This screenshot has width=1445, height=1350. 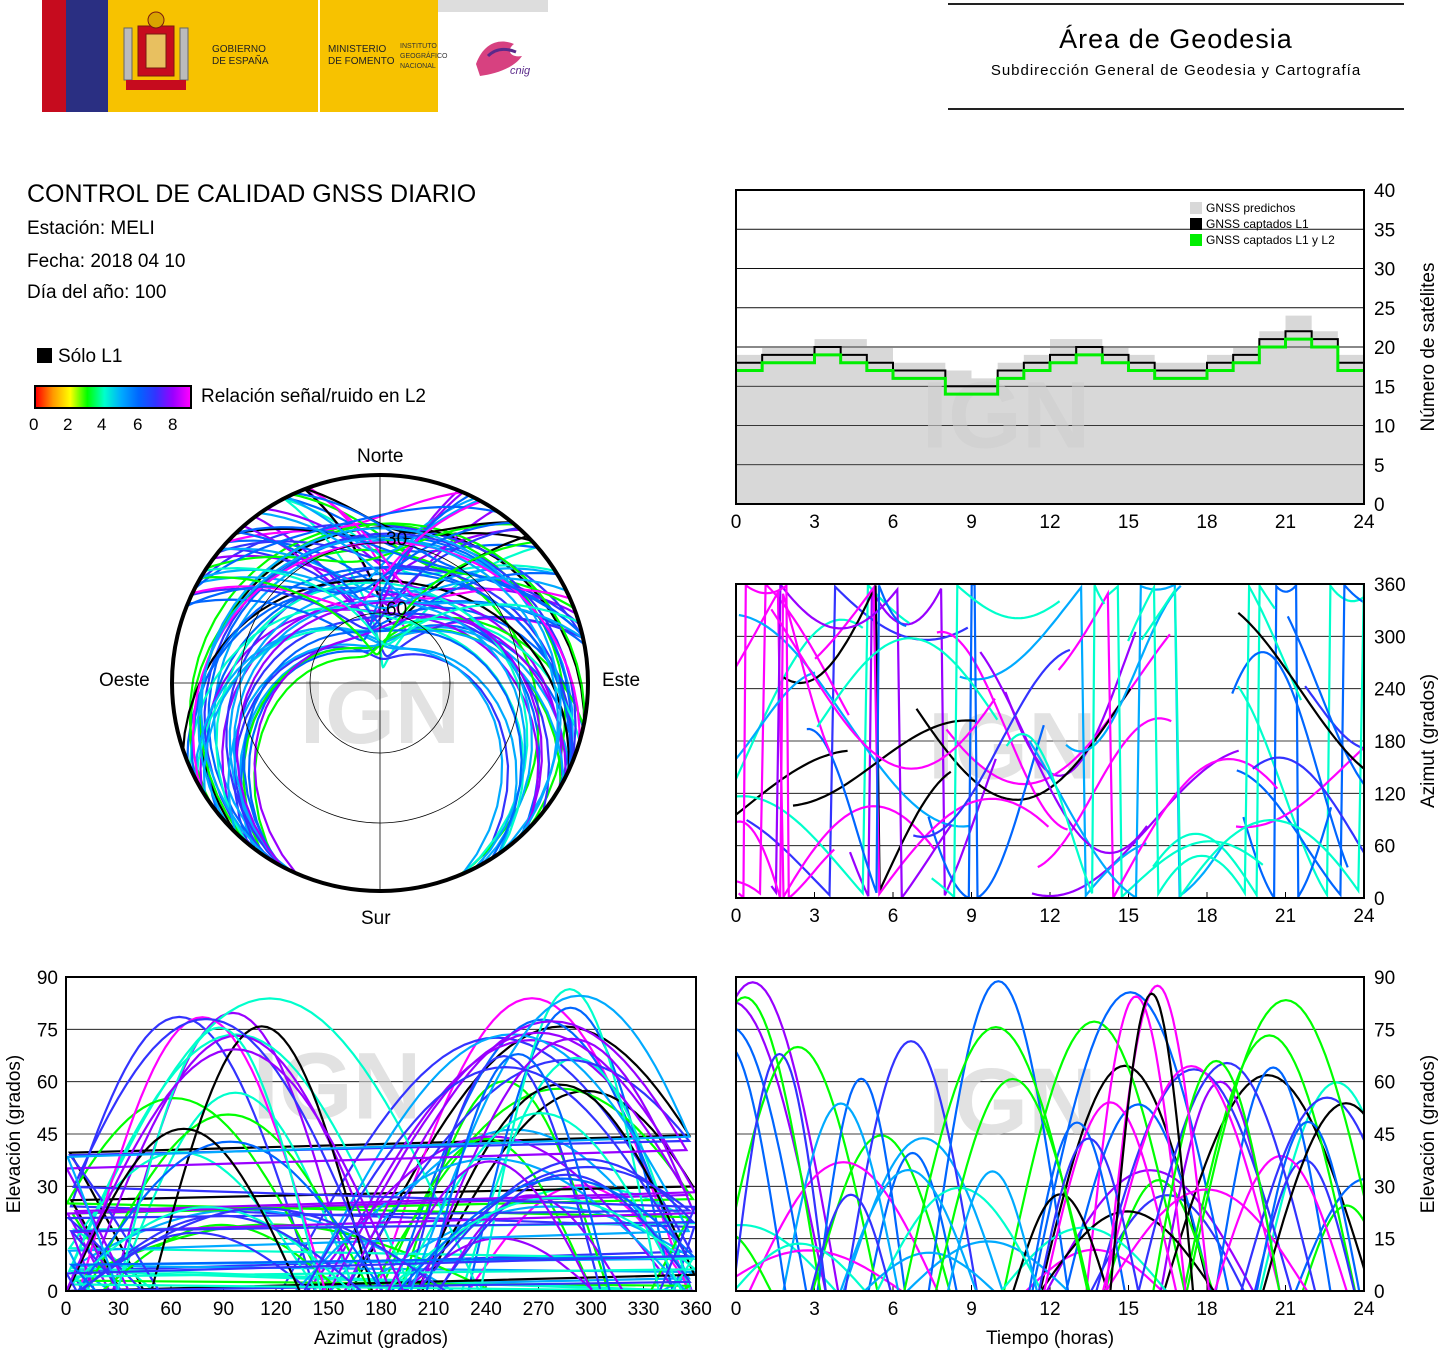 I want to click on ministerio-line2: DE FOMENTO, so click(x=361, y=61).